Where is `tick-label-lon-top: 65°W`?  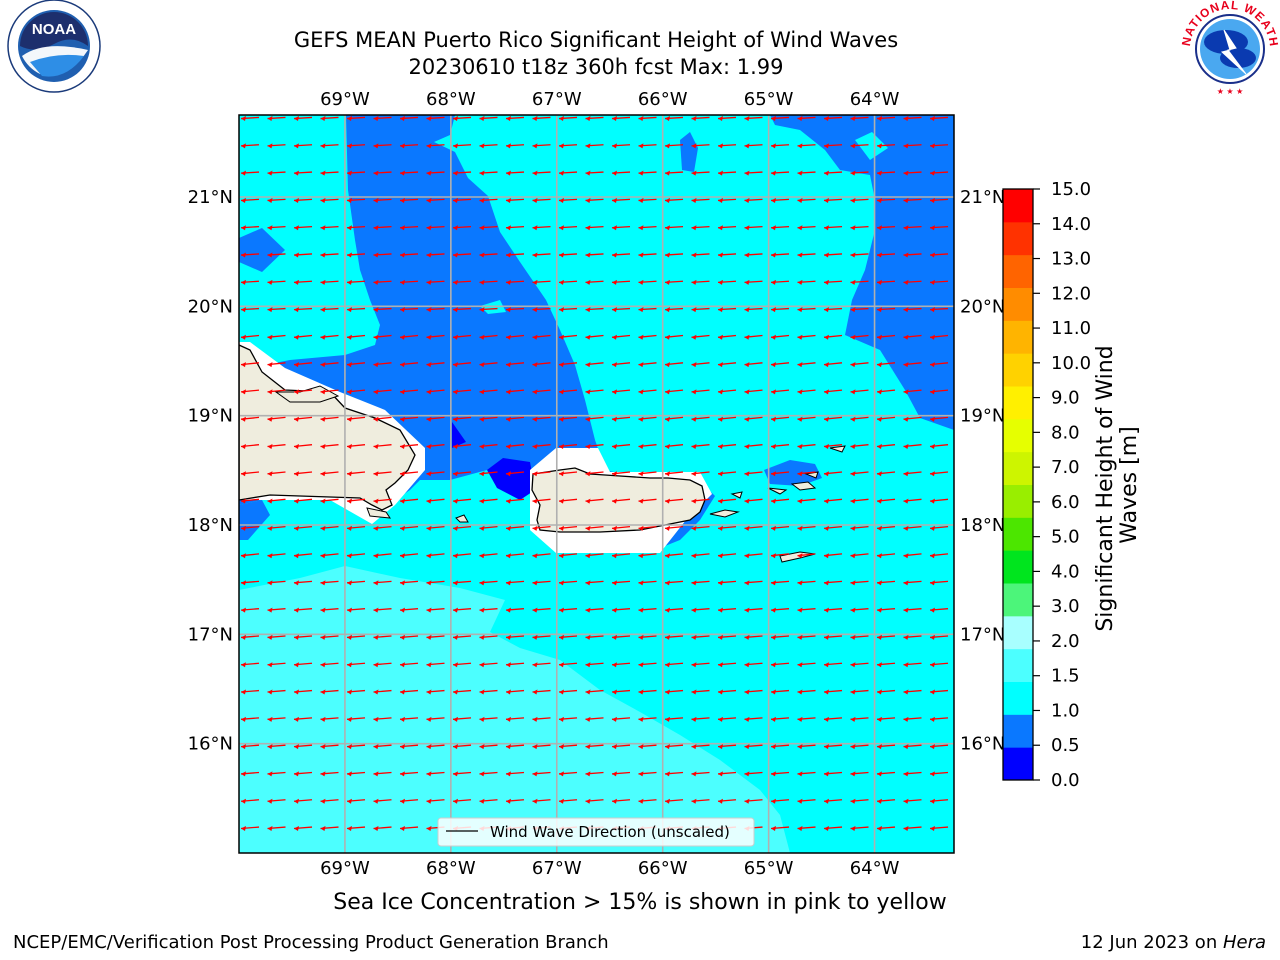
tick-label-lon-top: 65°W is located at coordinates (769, 99).